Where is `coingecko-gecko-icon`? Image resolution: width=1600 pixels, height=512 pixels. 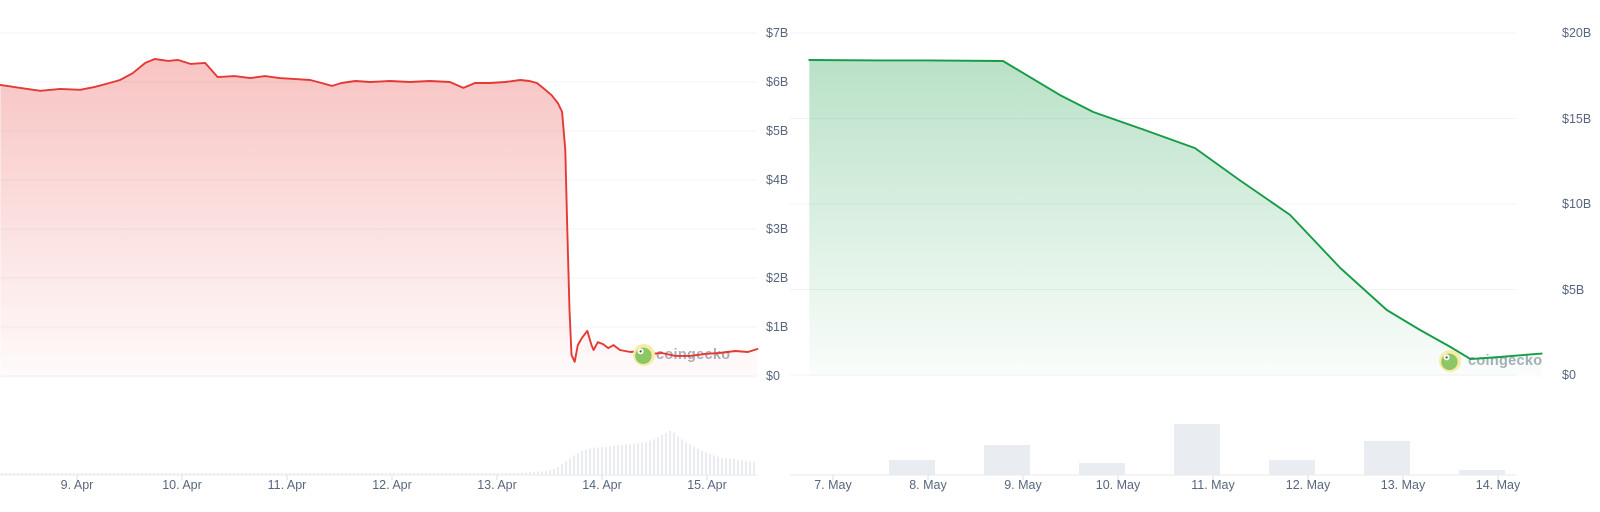 coingecko-gecko-icon is located at coordinates (644, 355).